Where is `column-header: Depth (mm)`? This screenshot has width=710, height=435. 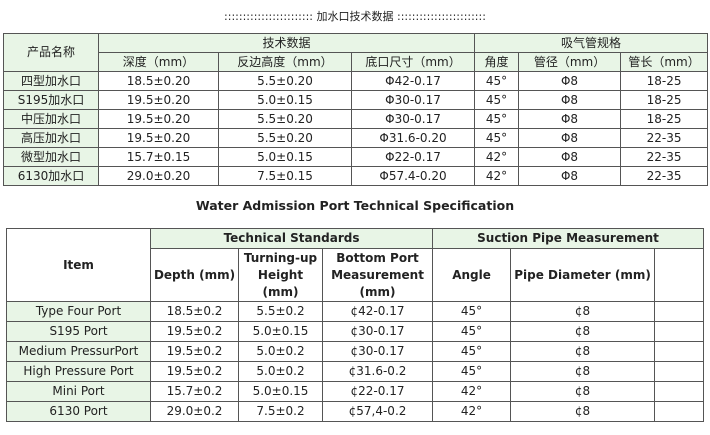
column-header: Depth (mm) is located at coordinates (194, 275).